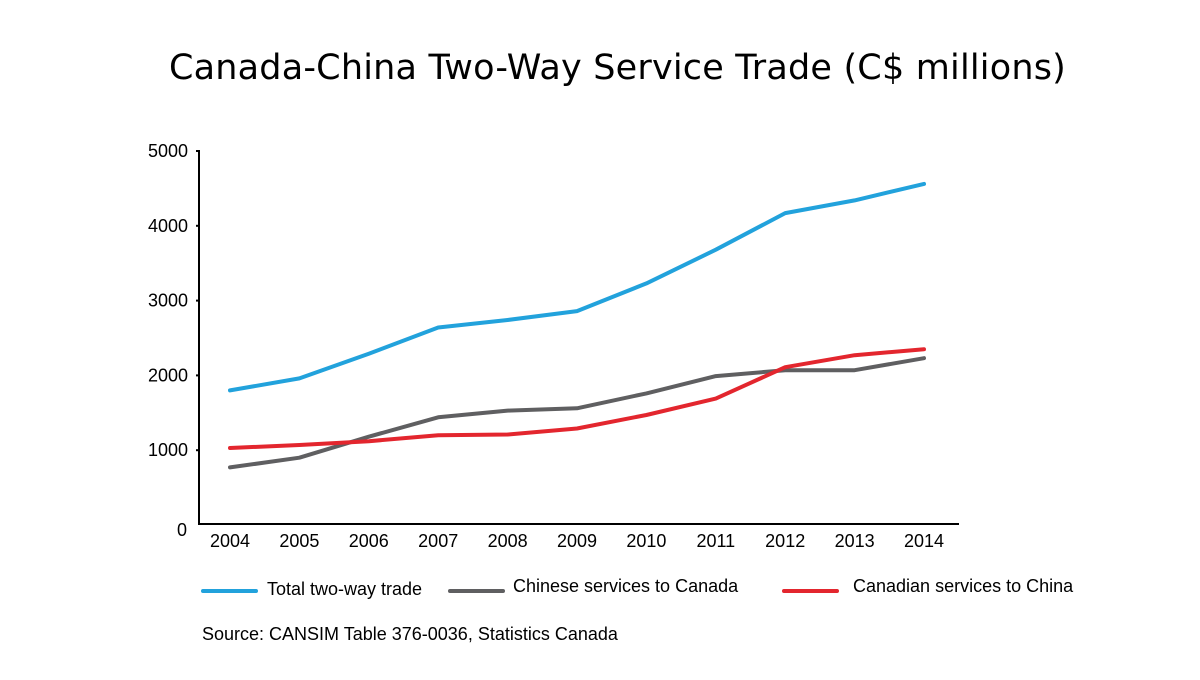 This screenshot has width=1200, height=680. Describe the element at coordinates (577, 398) in the screenshot. I see `series-line-canadian` at that location.